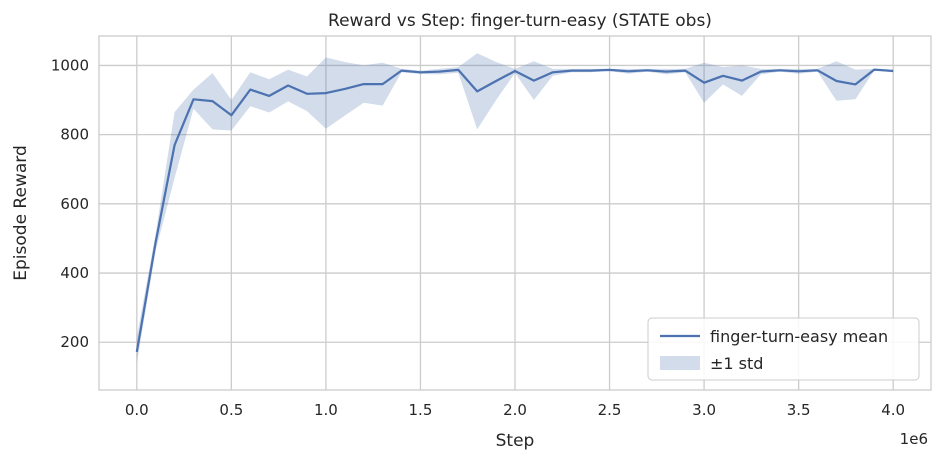 This screenshot has width=941, height=462. Describe the element at coordinates (515, 441) in the screenshot. I see `x-axis-label: Step` at that location.